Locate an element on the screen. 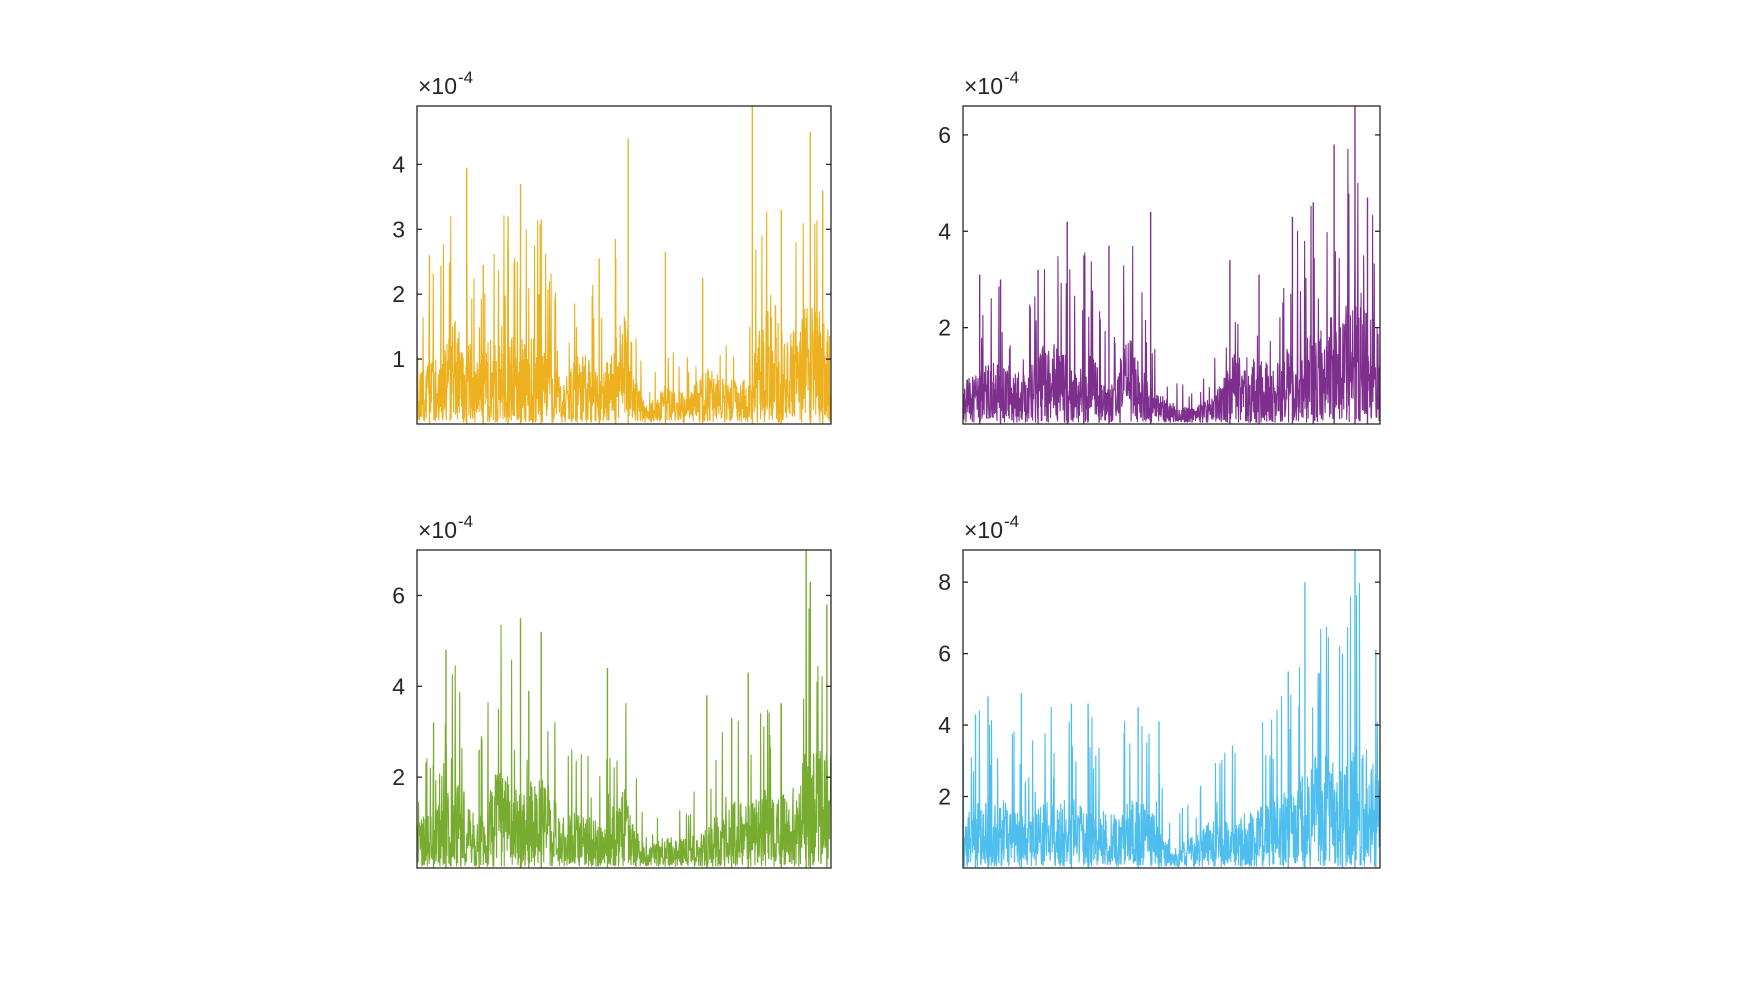 The image size is (1744, 1002). subplot-top-left: 1 2 3 4 ×10 -4 is located at coordinates (612, 246).